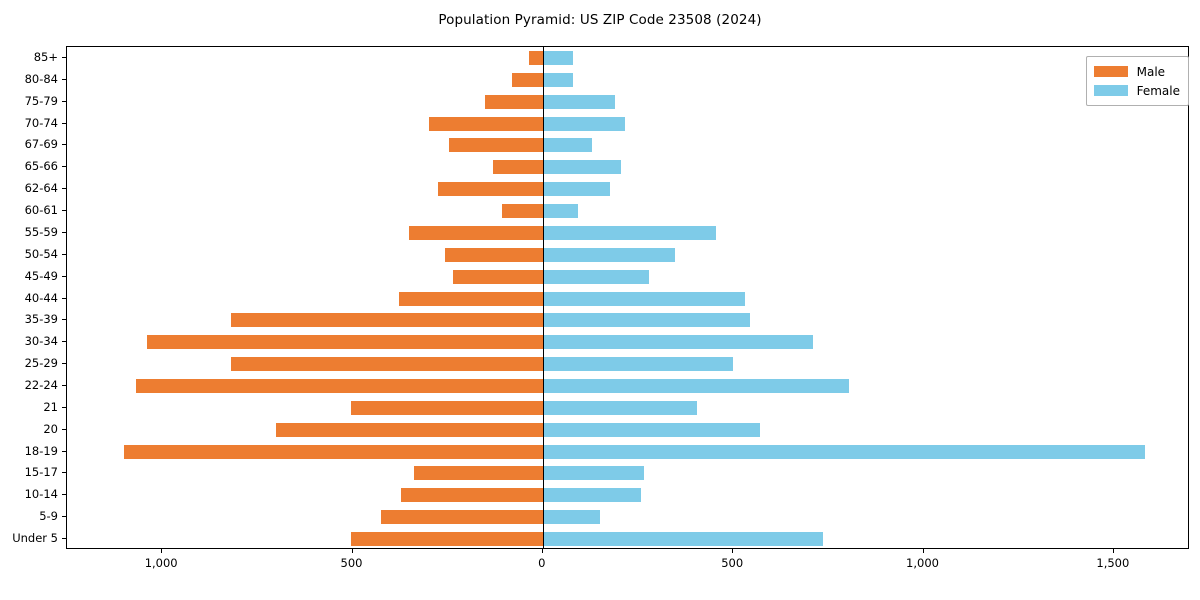 The height and width of the screenshot is (600, 1200). What do you see at coordinates (41, 144) in the screenshot?
I see `y-axis-tick-label: 67-69` at bounding box center [41, 144].